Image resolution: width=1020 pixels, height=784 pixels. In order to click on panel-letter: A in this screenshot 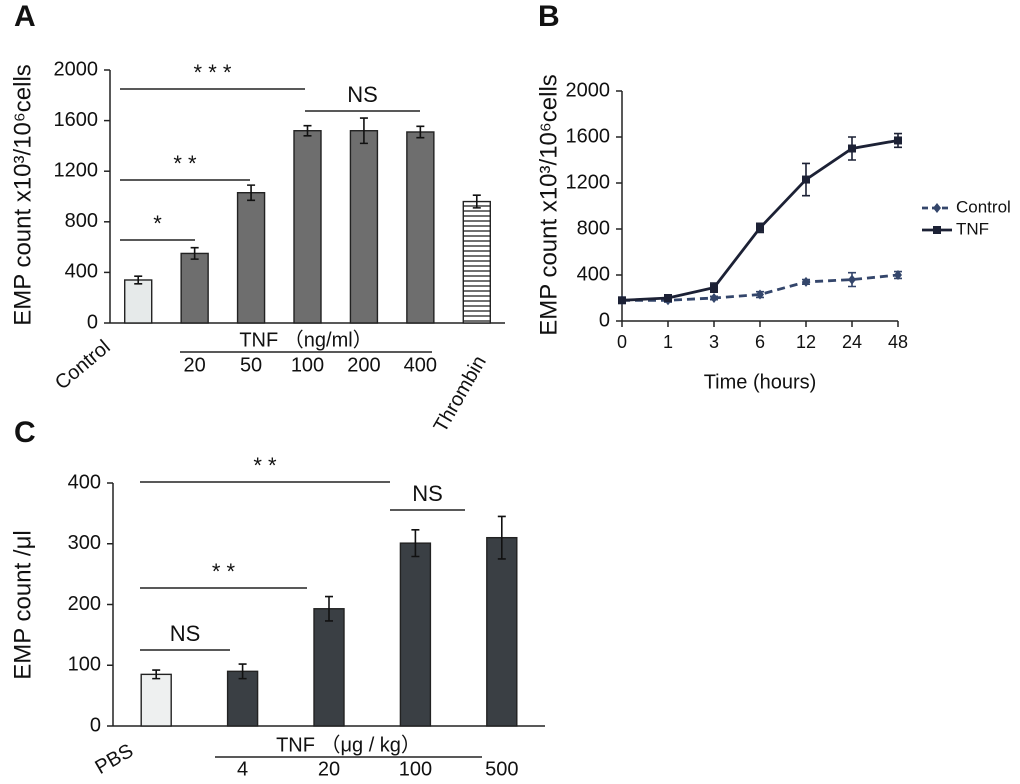, I will do `click(25, 16)`.